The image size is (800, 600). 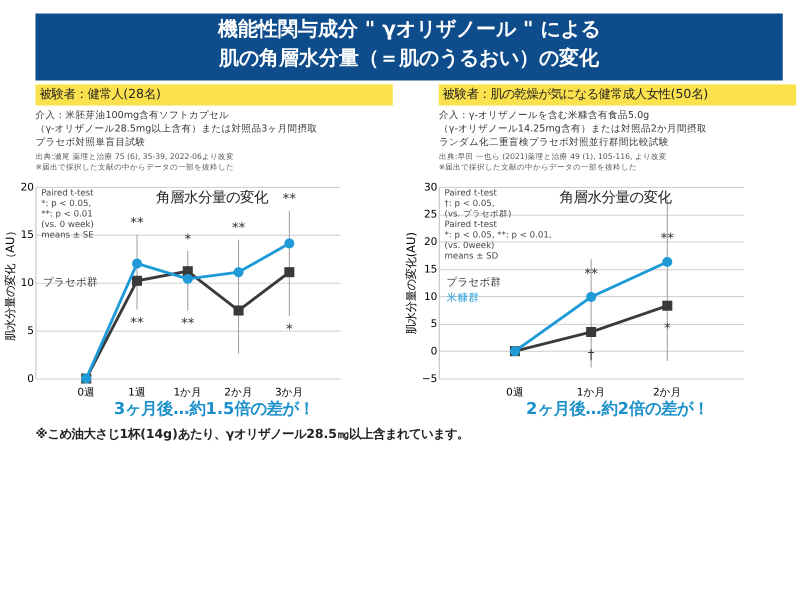 I want to click on source-note: 出典:早田 一也ら (2021)薬理と治療 49 (1), 105-116, より改変, so click(x=552, y=157).